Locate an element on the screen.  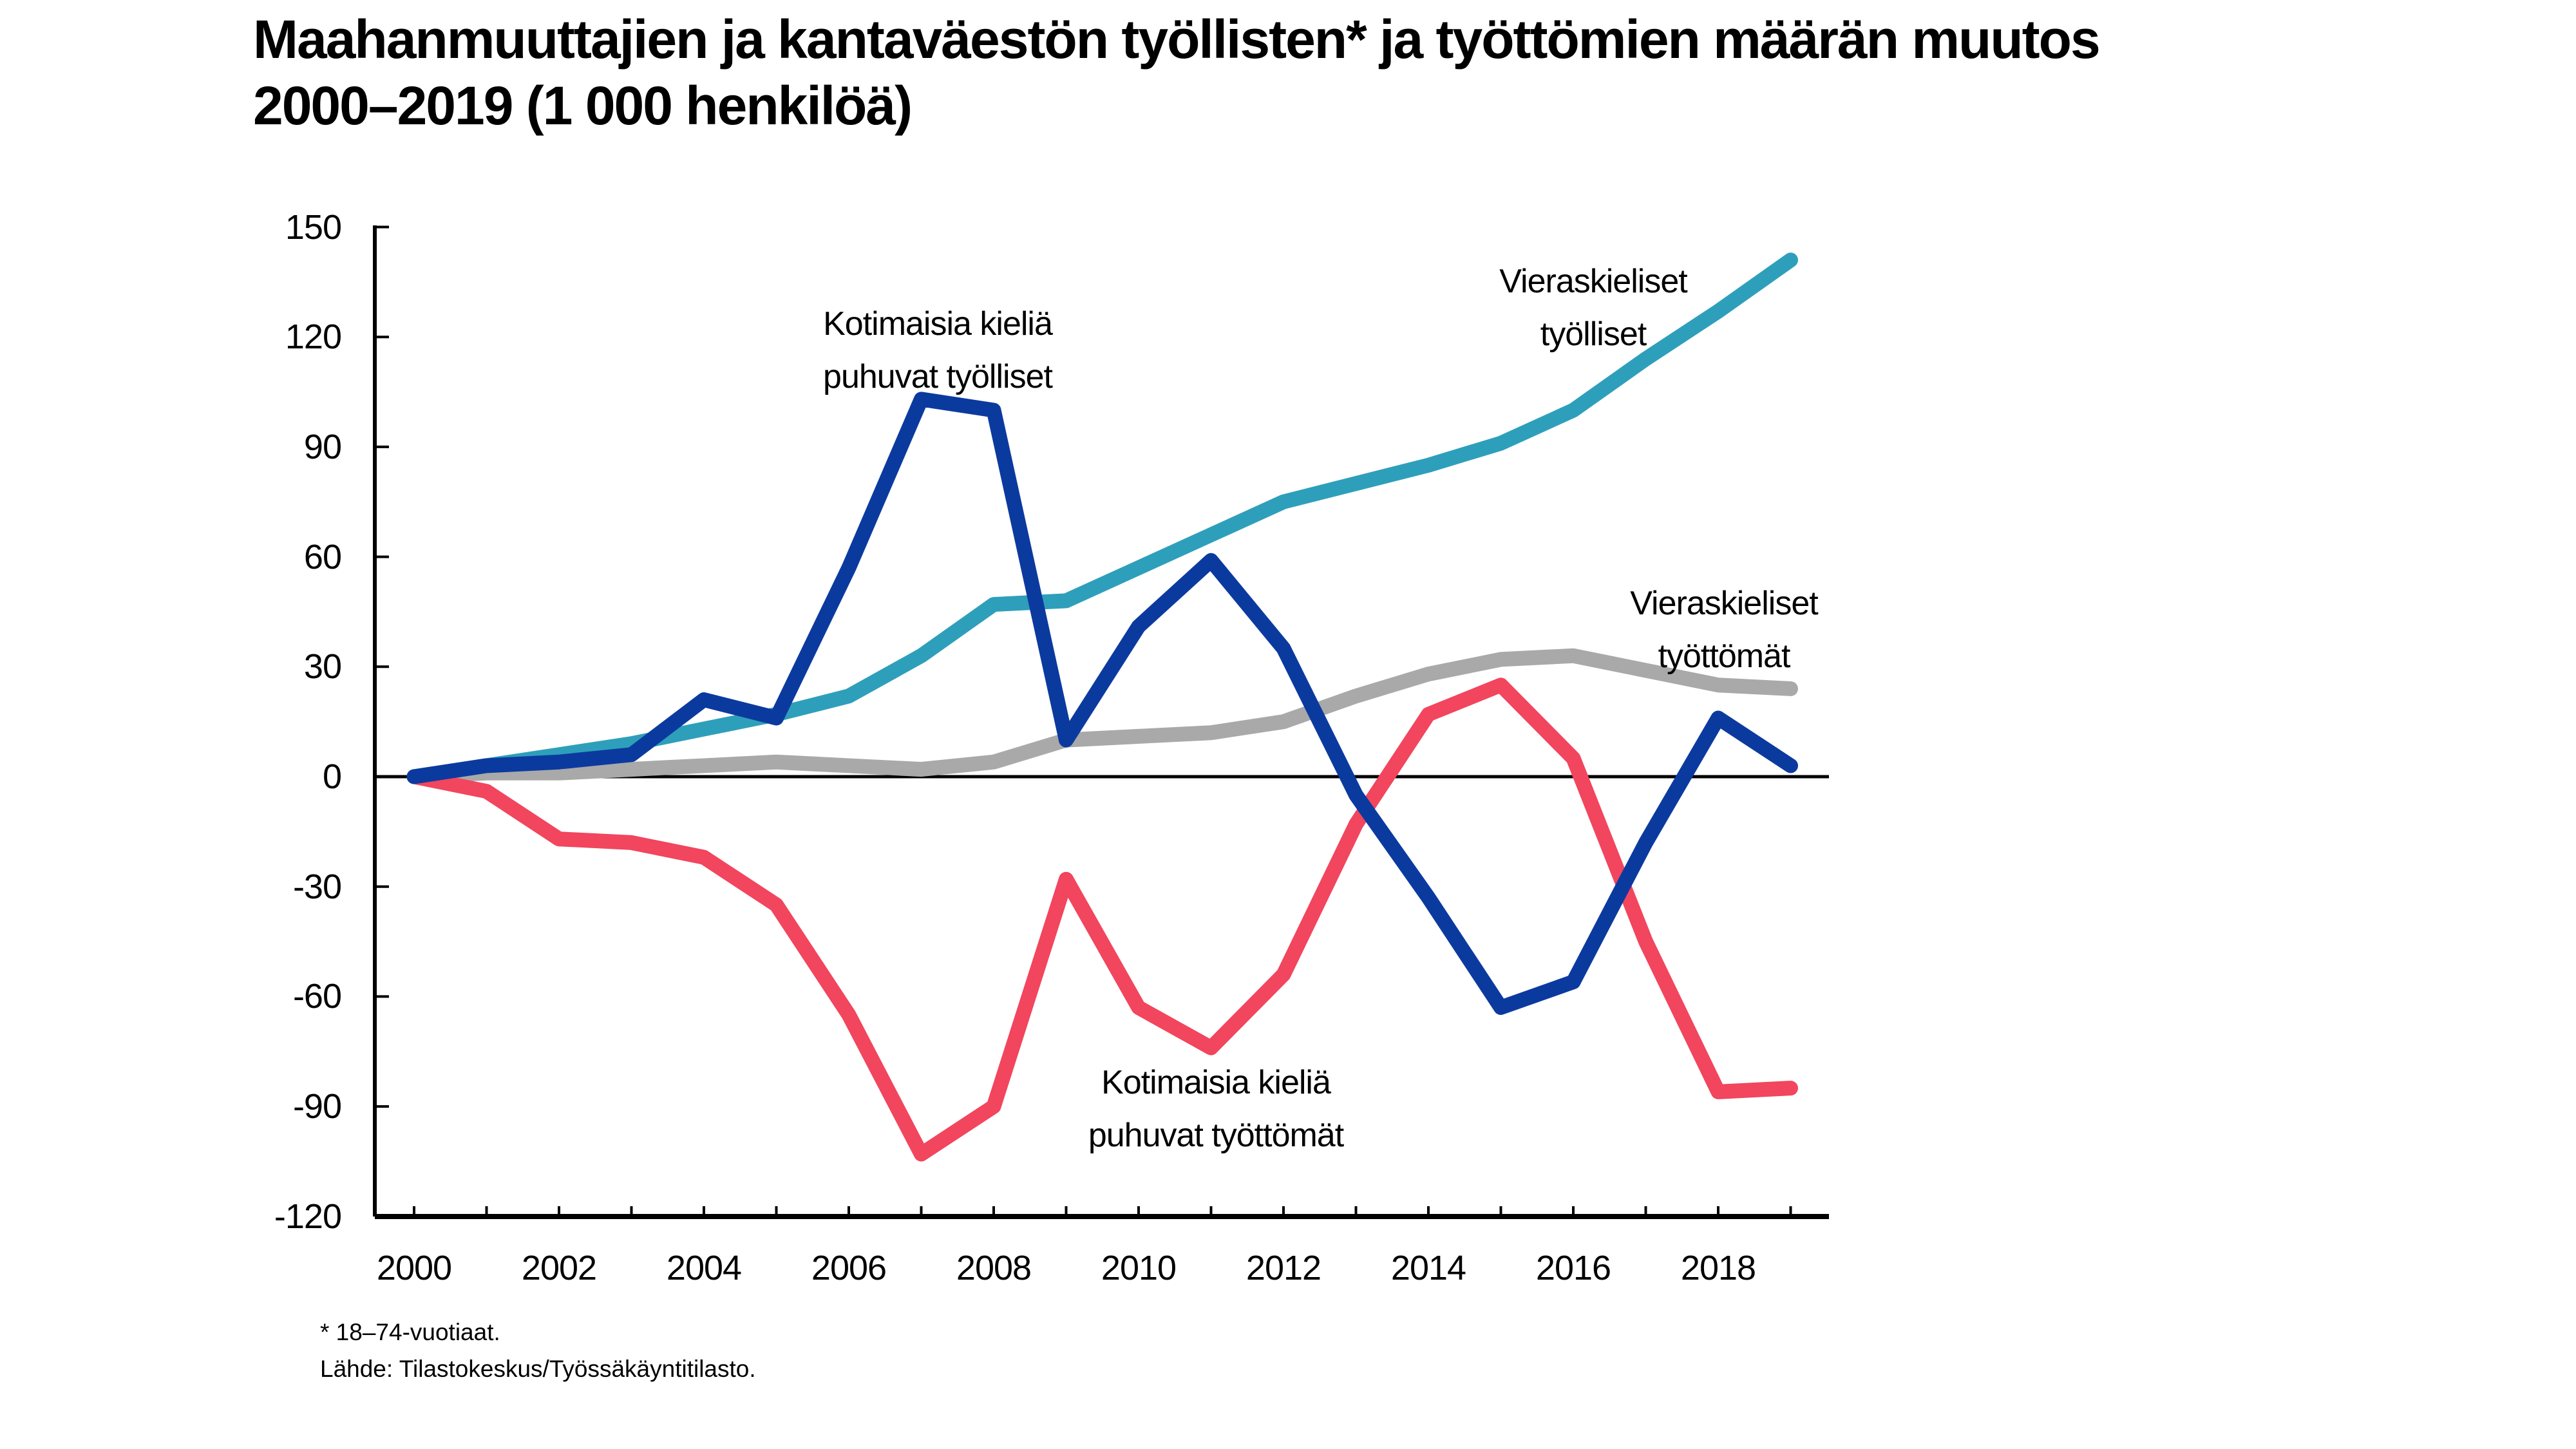
x-axis-label: 2008 is located at coordinates (994, 1268).